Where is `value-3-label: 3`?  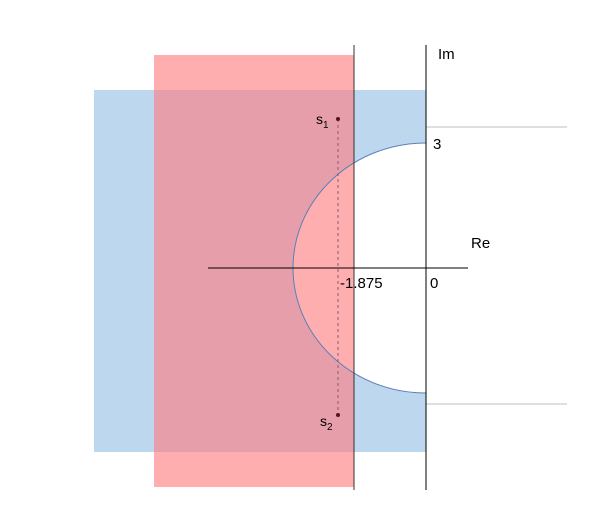 value-3-label: 3 is located at coordinates (437, 144).